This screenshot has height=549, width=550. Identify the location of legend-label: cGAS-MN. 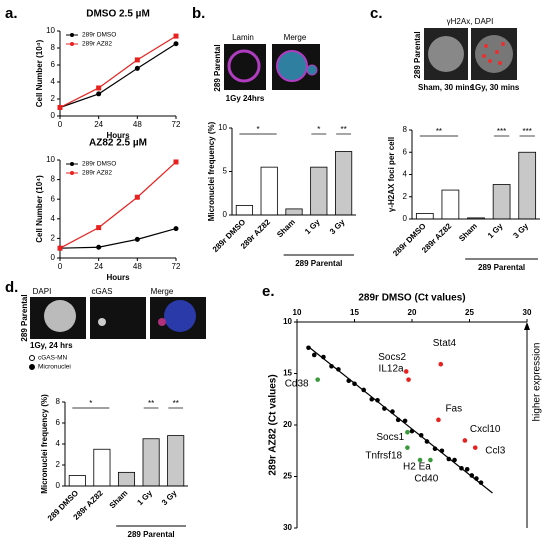
(53, 358).